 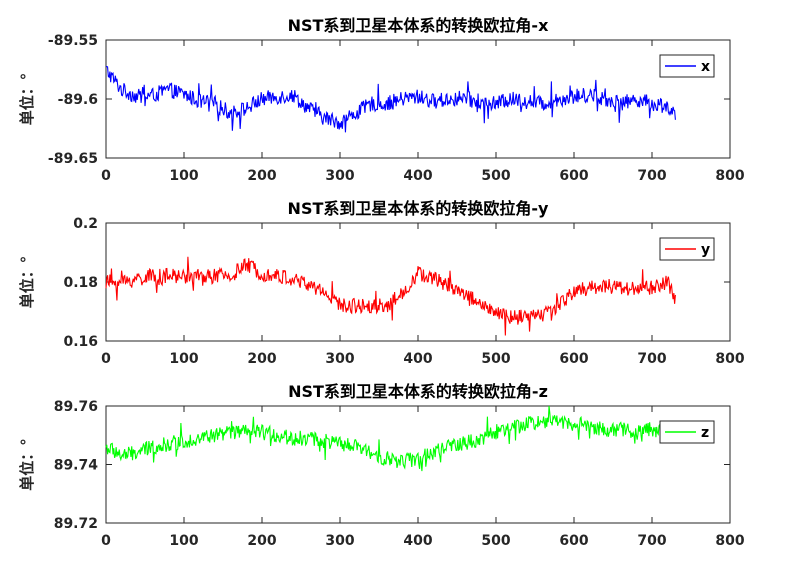 I want to click on legend: x, so click(x=687, y=66).